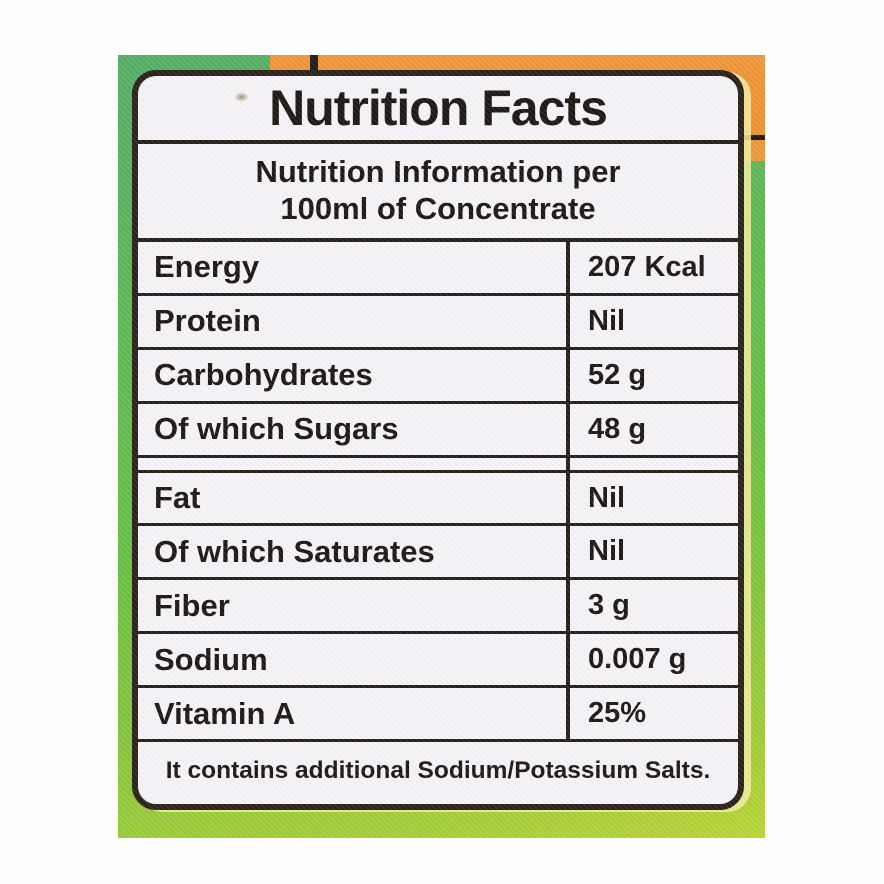  What do you see at coordinates (438, 499) in the screenshot?
I see `nutrient-row-fat: Fat Nil` at bounding box center [438, 499].